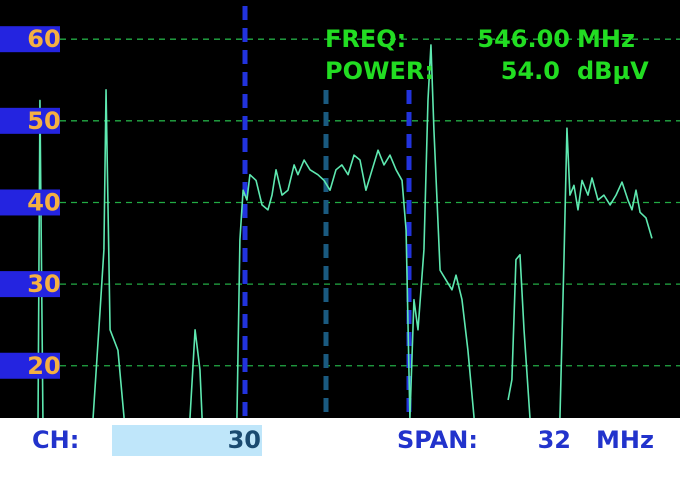 The image size is (680, 480). Describe the element at coordinates (43, 39) in the screenshot. I see `y-tick-label: 60` at that location.